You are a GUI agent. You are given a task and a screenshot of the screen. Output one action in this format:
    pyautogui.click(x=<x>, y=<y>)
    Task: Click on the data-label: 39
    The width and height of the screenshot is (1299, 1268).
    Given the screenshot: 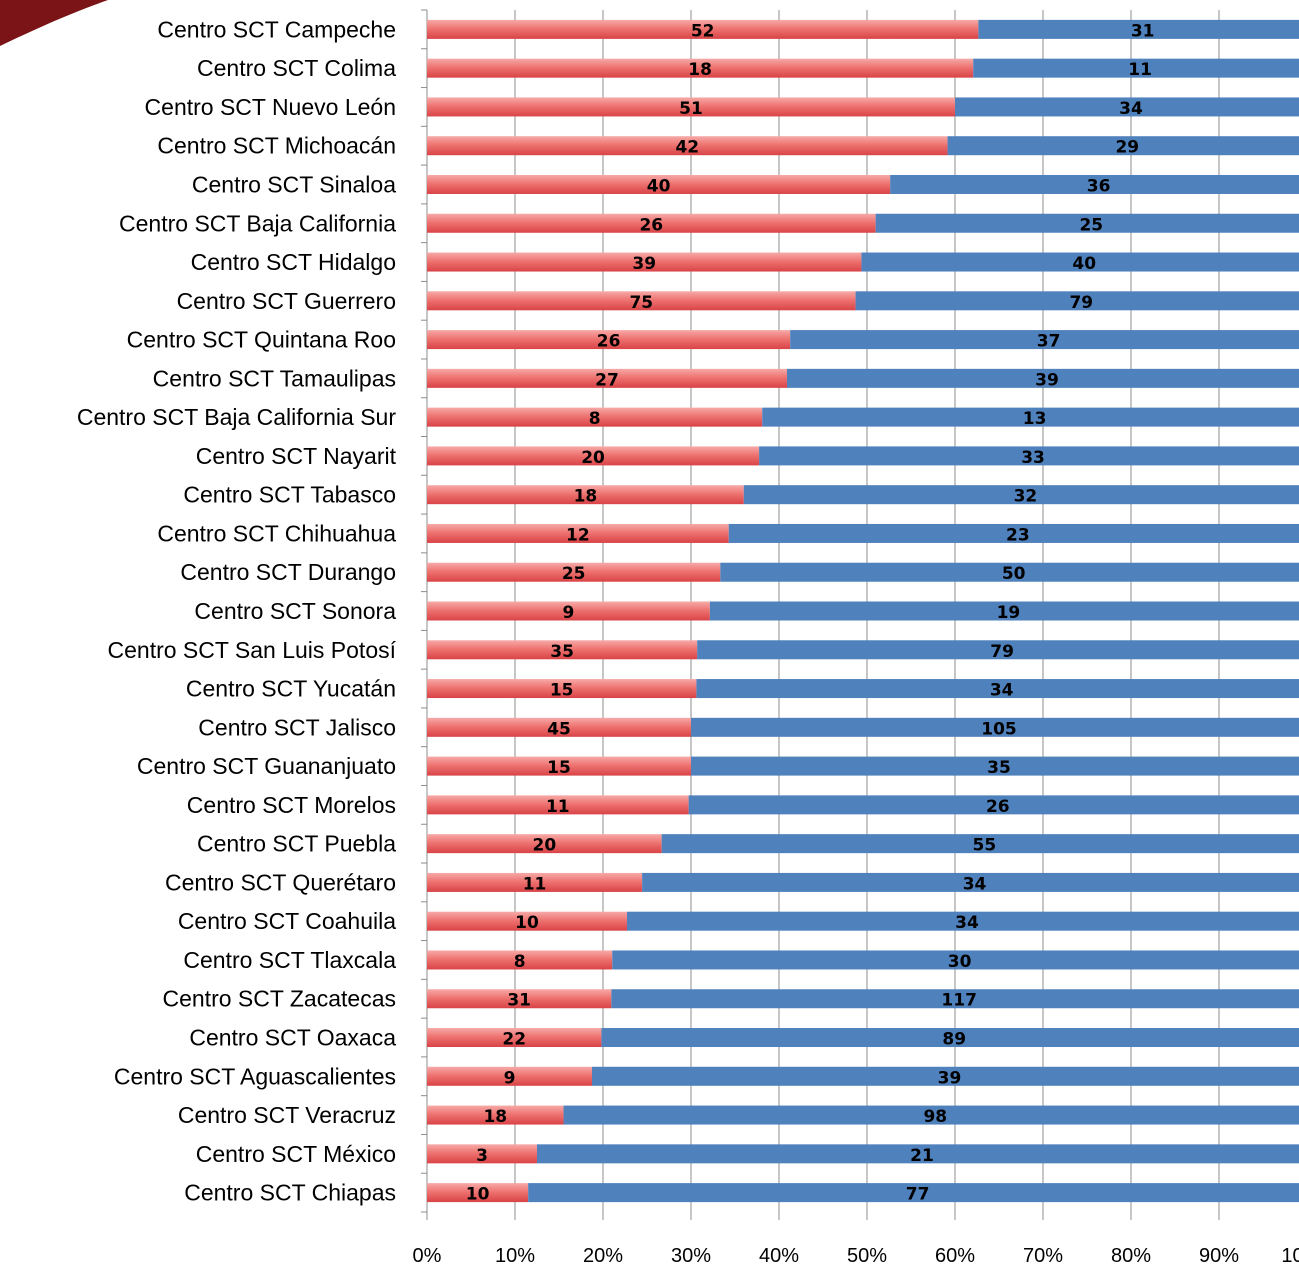 What is the action you would take?
    pyautogui.click(x=644, y=264)
    